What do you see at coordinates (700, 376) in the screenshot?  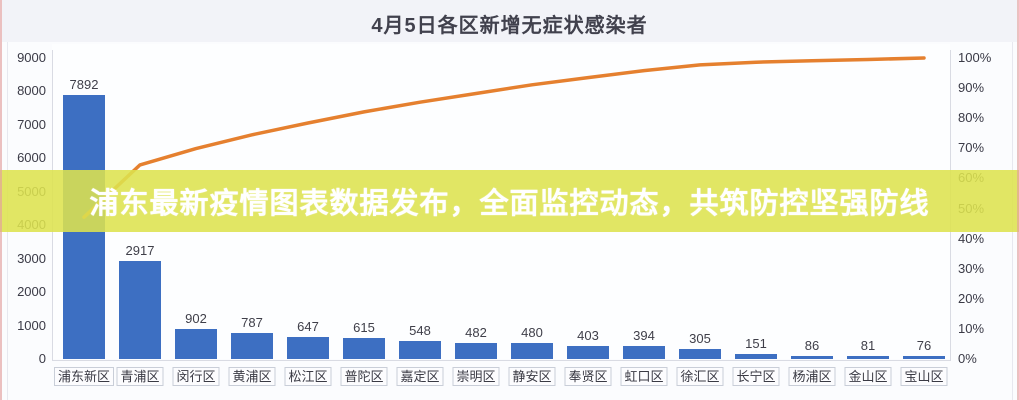 I see `x-axis-label: 徐汇区` at bounding box center [700, 376].